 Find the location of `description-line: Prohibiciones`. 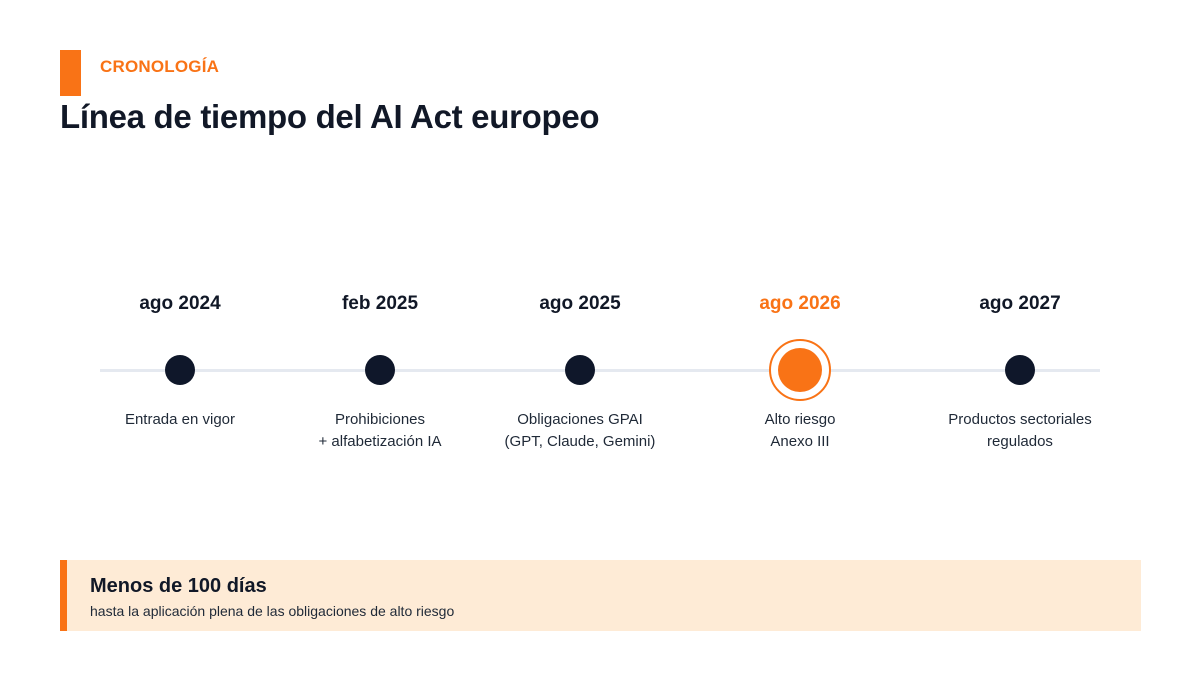

description-line: Prohibiciones is located at coordinates (380, 419).